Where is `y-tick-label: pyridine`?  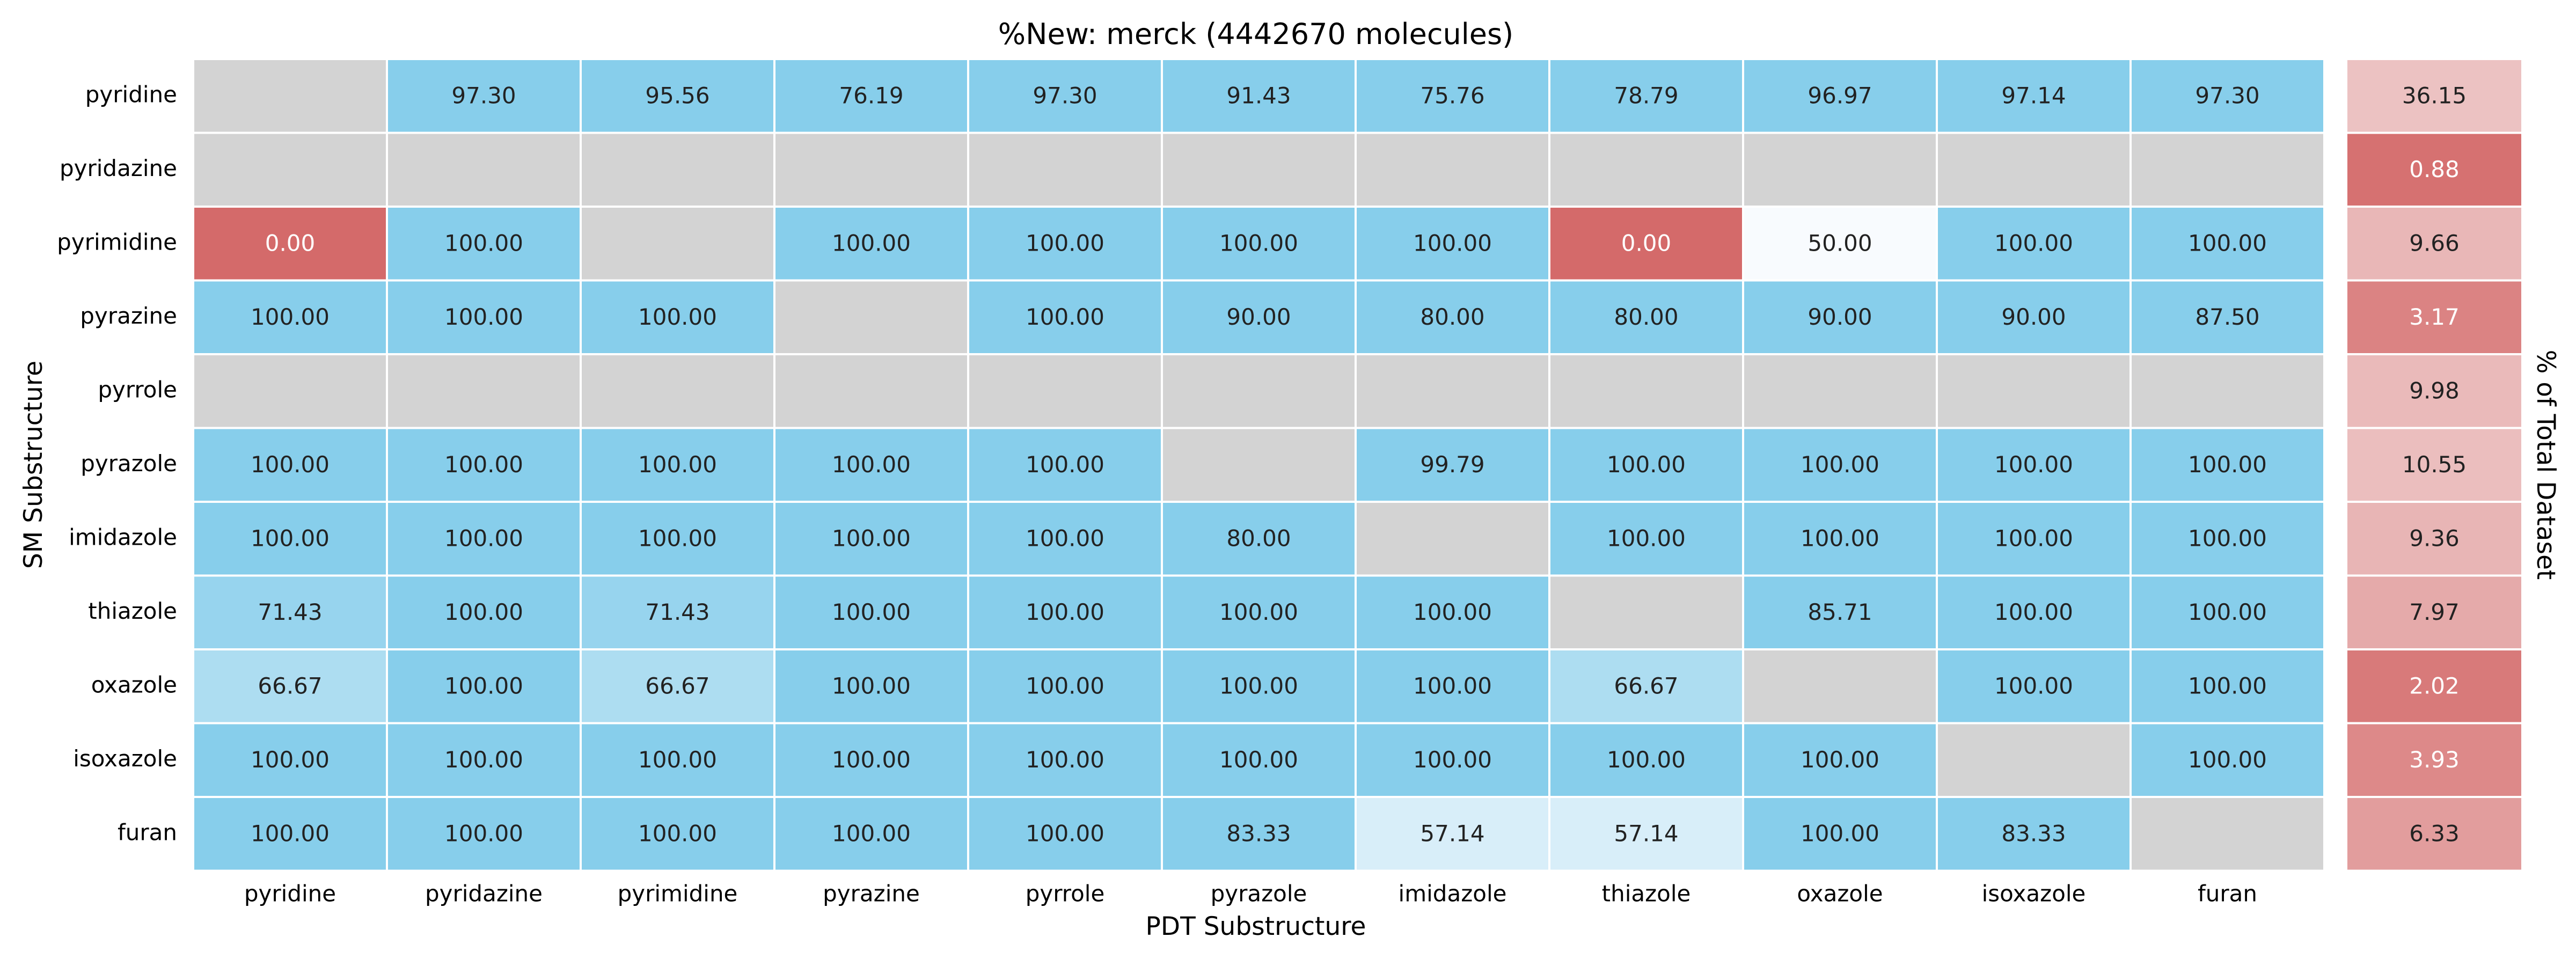 y-tick-label: pyridine is located at coordinates (131, 94).